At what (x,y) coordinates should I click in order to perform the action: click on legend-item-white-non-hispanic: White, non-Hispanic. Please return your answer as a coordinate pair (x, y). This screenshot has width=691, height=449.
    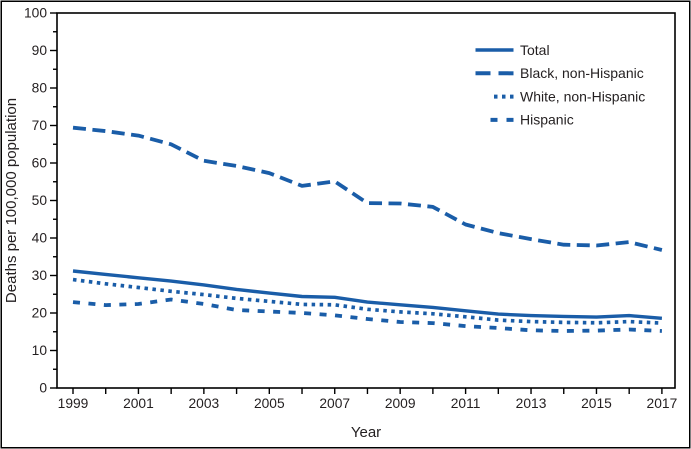
    Looking at the image, I should click on (569, 96).